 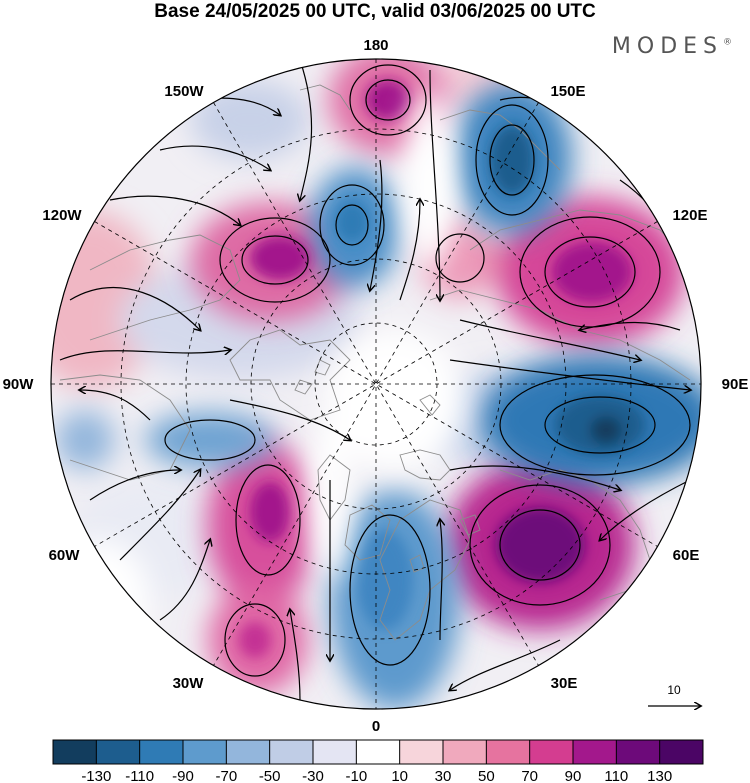 What do you see at coordinates (356, 775) in the screenshot?
I see `colorbar-tick-label: -10` at bounding box center [356, 775].